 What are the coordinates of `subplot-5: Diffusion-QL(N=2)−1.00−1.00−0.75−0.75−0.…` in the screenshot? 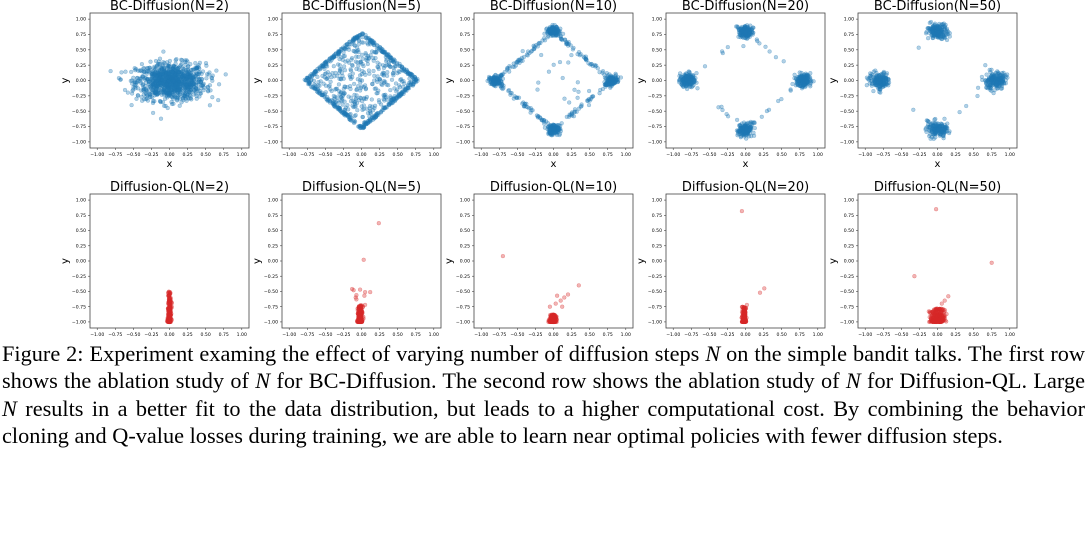 It's located at (155, 260).